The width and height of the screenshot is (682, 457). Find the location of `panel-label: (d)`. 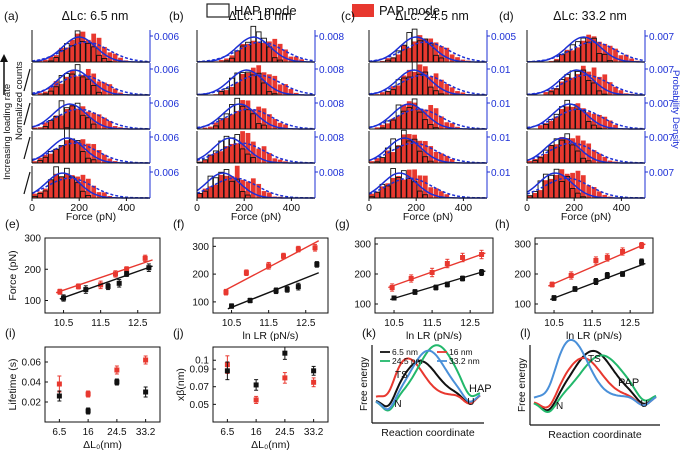

panel-label: (d) is located at coordinates (506, 16).